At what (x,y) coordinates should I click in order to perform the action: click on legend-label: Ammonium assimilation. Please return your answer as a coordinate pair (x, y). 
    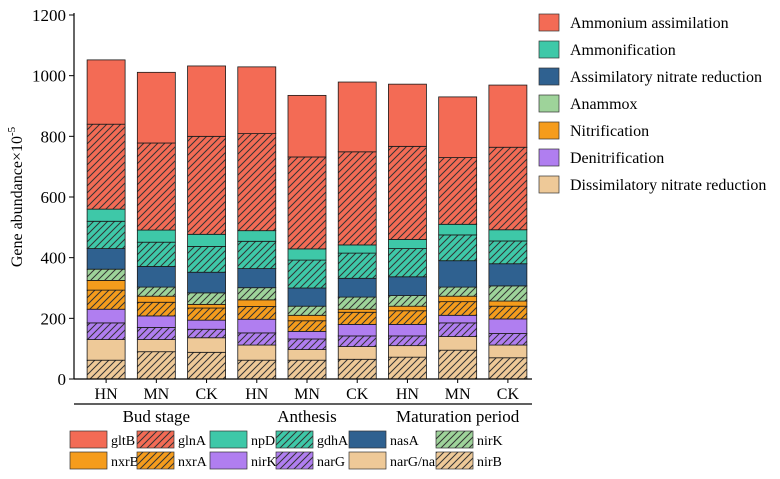
    Looking at the image, I should click on (649, 23).